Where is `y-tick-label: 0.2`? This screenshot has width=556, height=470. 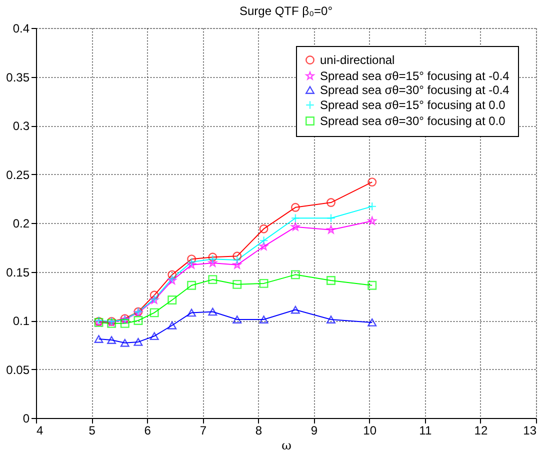
y-tick-label: 0.2 is located at coordinates (21, 223).